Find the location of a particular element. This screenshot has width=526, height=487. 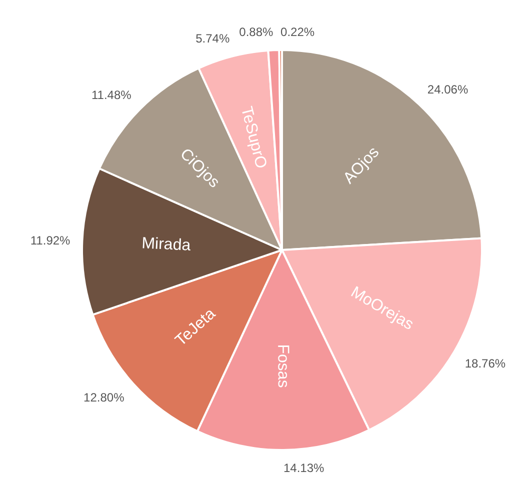

slice-label: Fosas is located at coordinates (283, 366).